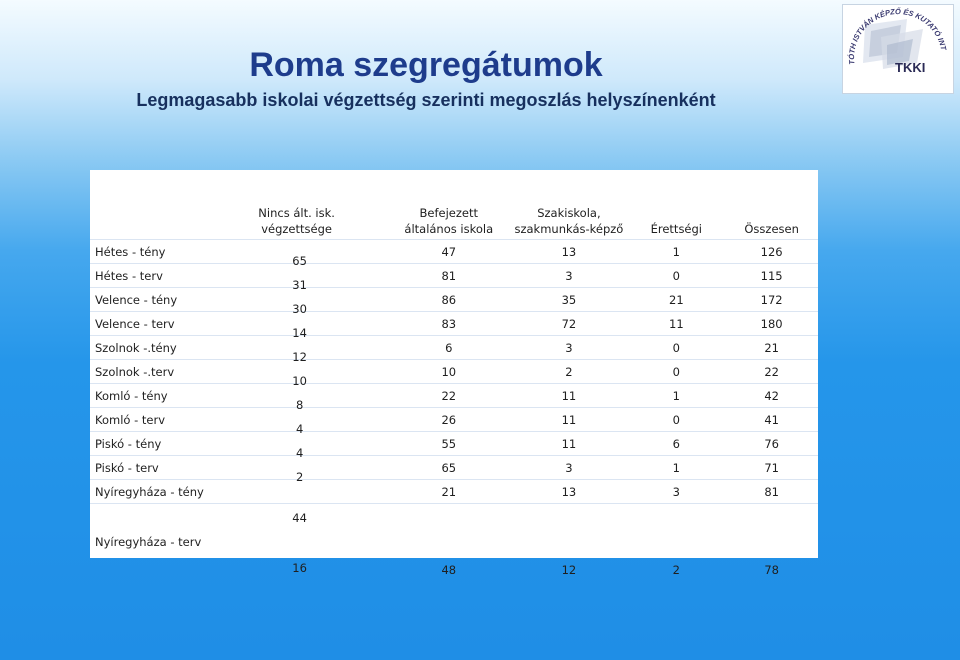 Image resolution: width=960 pixels, height=660 pixels. I want to click on header-col-1: Nincs ált. isk. végzettsége, so click(296, 221).